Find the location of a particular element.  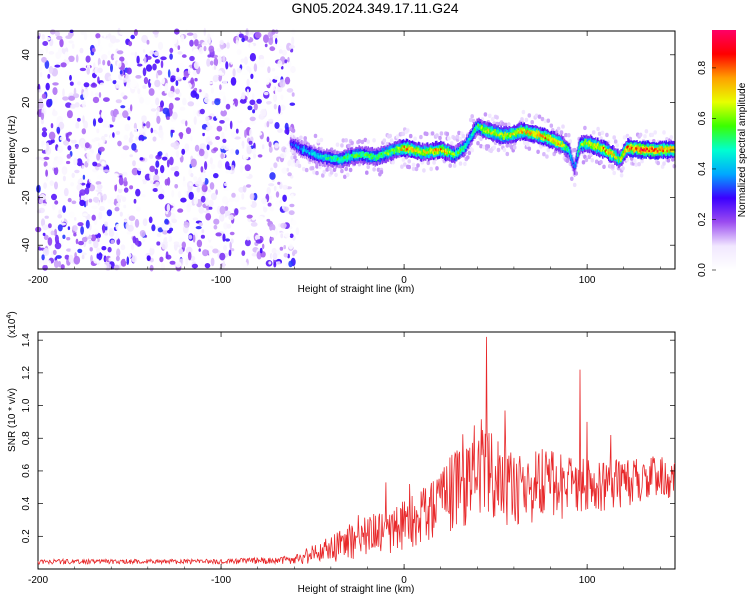

snr-scale-exponent: 4 is located at coordinates (9, 317).